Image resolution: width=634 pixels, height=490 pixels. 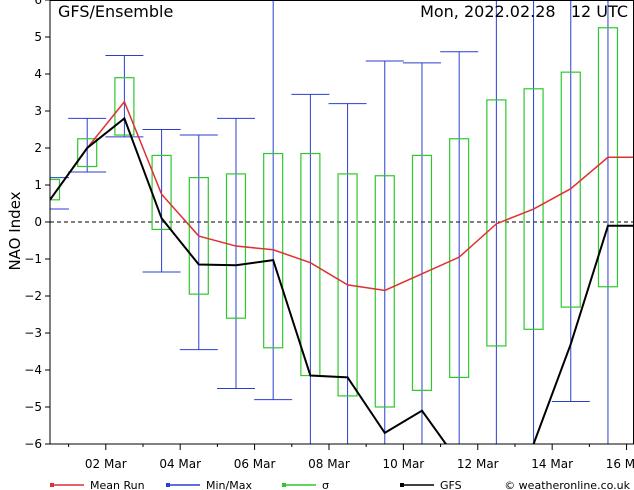 What do you see at coordinates (478, 464) in the screenshot?
I see `x-tick-label-12: 12 Mar` at bounding box center [478, 464].